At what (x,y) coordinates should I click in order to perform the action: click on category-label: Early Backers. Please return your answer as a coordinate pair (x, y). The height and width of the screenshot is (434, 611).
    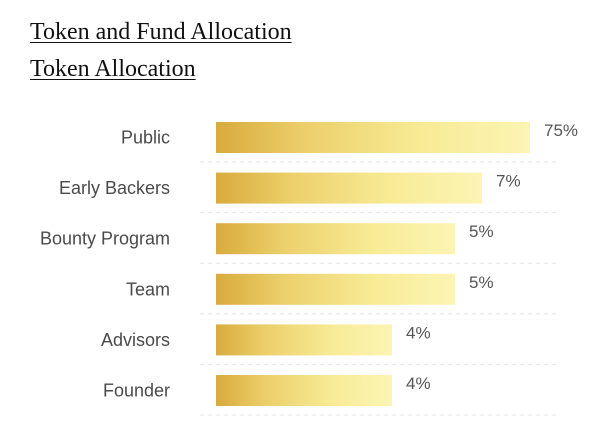
    Looking at the image, I should click on (114, 188).